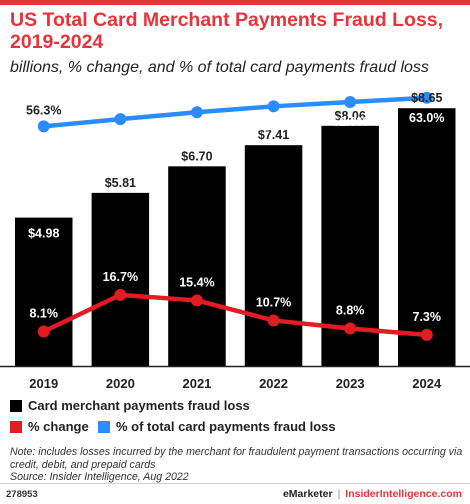 This screenshot has height=504, width=470. Describe the element at coordinates (99, 477) in the screenshot. I see `source-text: Source: Insider Intelligence, Aug 2022` at that location.